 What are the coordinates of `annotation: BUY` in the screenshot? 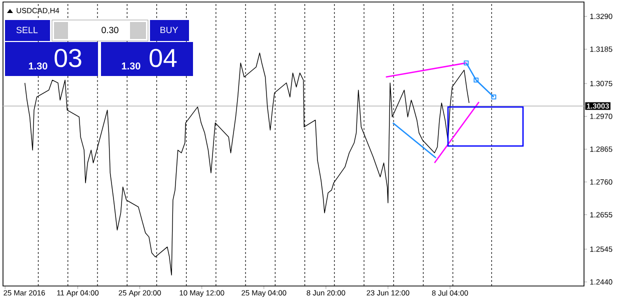 It's located at (169, 30).